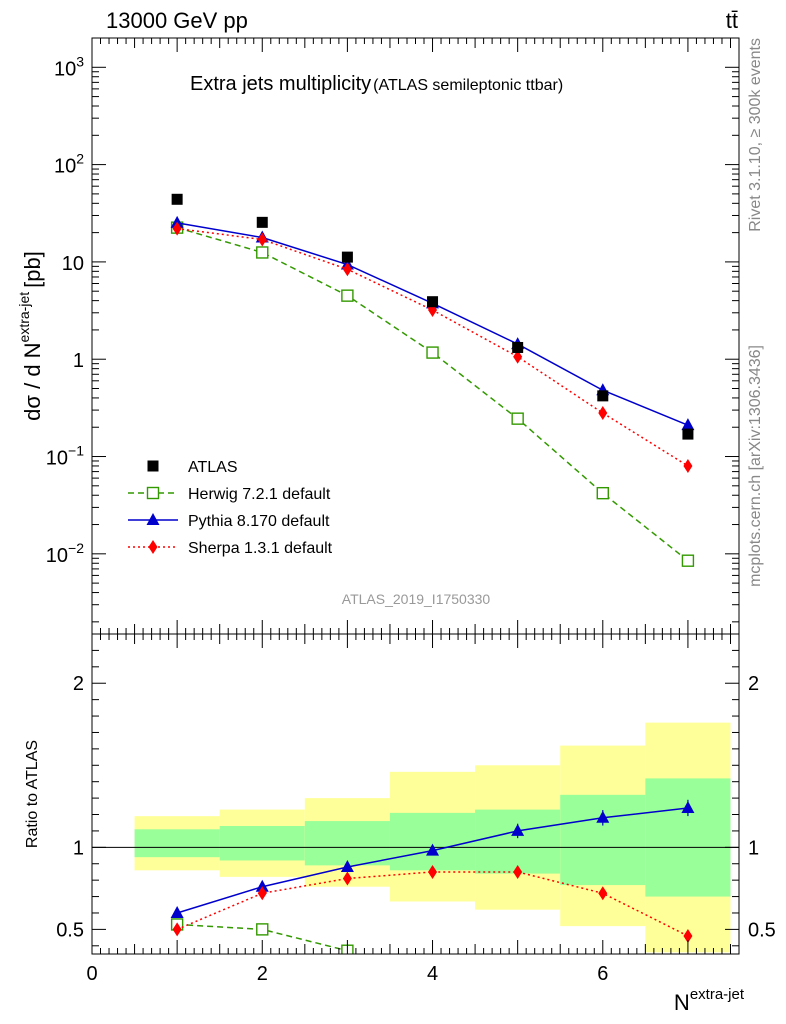 This screenshot has height=1024, width=786. I want to click on ratio-y-tick-label-right: 1, so click(753, 848).